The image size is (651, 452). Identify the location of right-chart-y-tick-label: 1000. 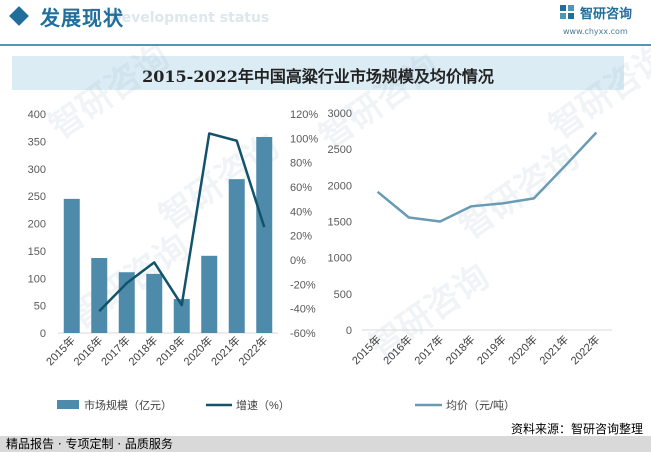
(340, 259).